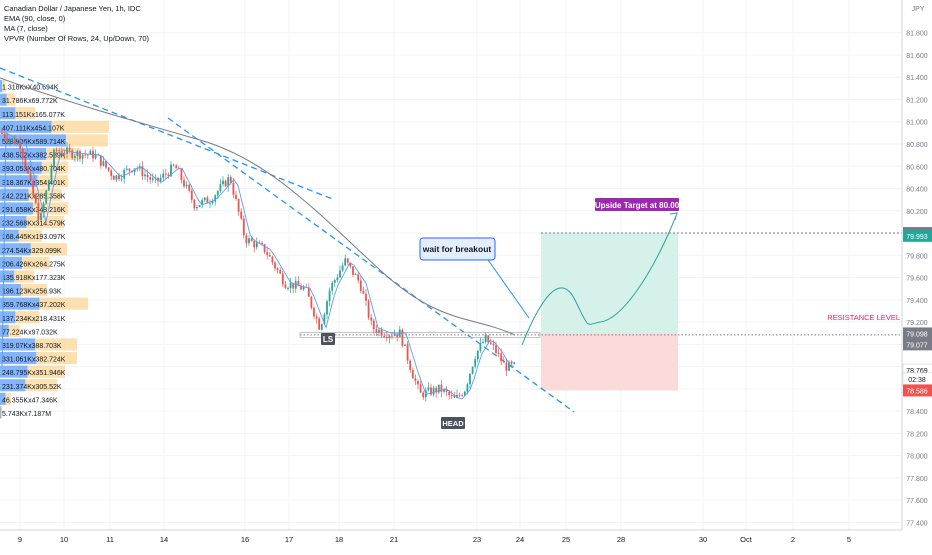  What do you see at coordinates (703, 539) in the screenshot?
I see `x-tick-label: 30` at bounding box center [703, 539].